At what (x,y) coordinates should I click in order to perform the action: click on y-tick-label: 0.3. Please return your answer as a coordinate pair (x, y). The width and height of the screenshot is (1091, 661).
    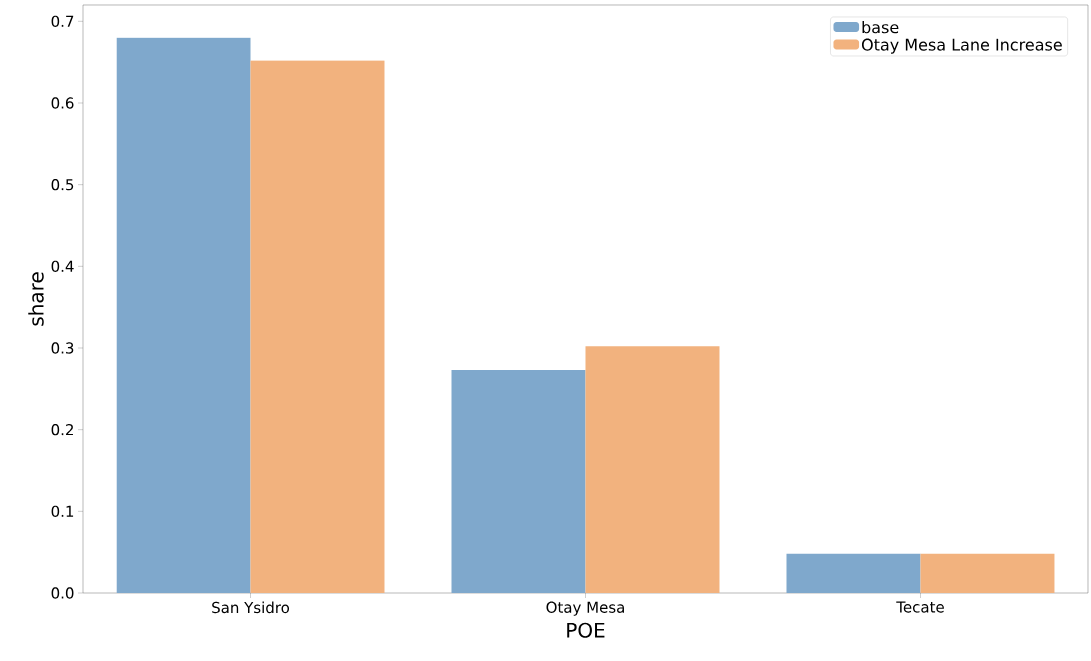
    Looking at the image, I should click on (62, 348).